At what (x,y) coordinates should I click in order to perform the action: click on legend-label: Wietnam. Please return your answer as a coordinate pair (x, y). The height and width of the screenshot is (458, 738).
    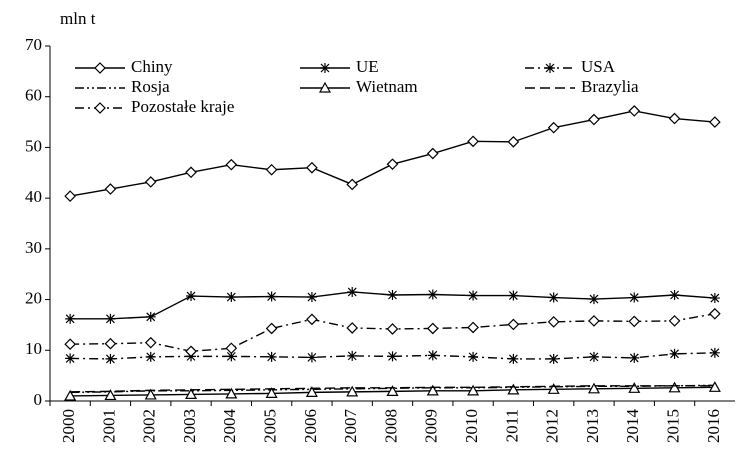
    Looking at the image, I should click on (387, 86).